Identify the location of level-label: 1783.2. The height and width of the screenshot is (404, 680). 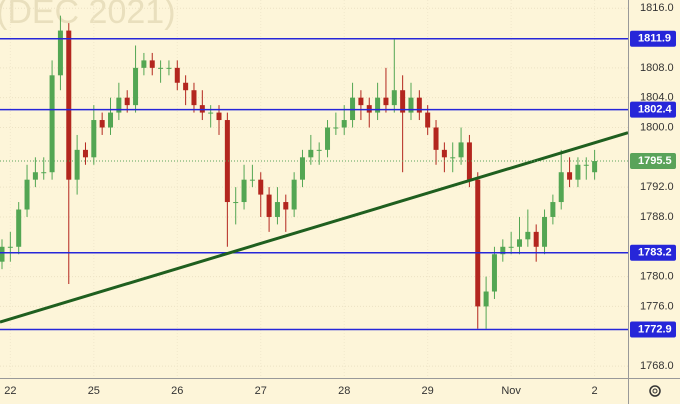
(655, 253).